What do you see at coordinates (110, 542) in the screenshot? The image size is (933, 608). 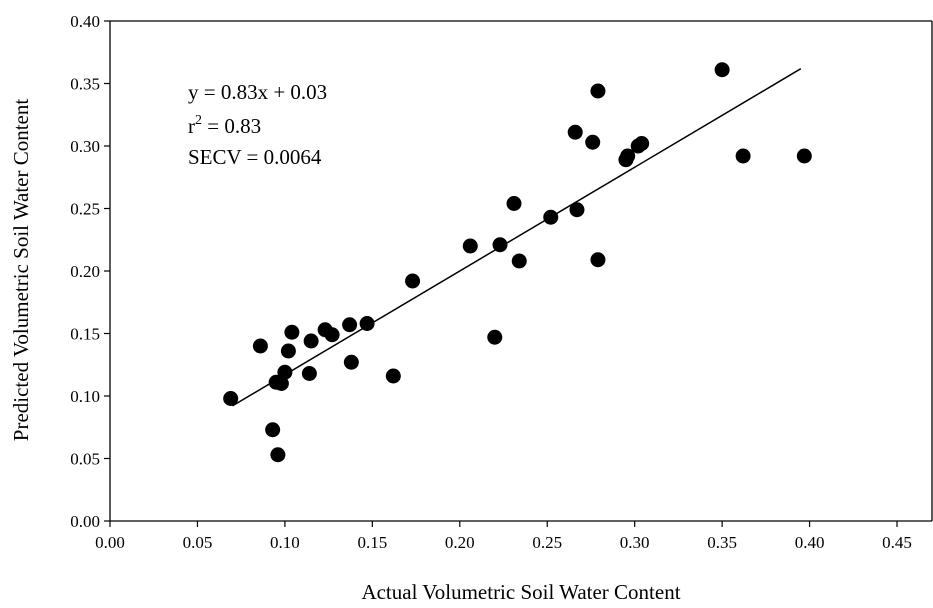 I see `x-tick-label: 0.00` at bounding box center [110, 542].